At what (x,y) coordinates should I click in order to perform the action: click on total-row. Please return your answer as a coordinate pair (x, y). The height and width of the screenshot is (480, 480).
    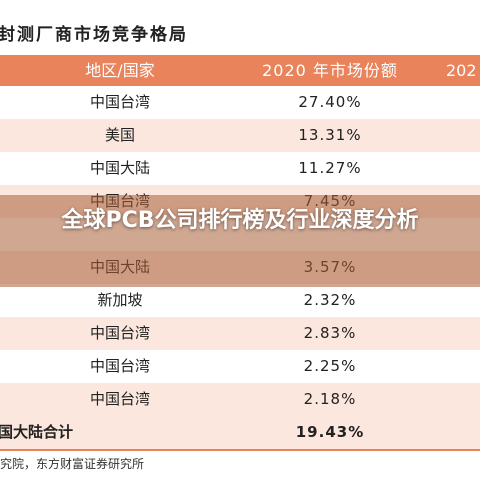
    Looking at the image, I should click on (240, 433).